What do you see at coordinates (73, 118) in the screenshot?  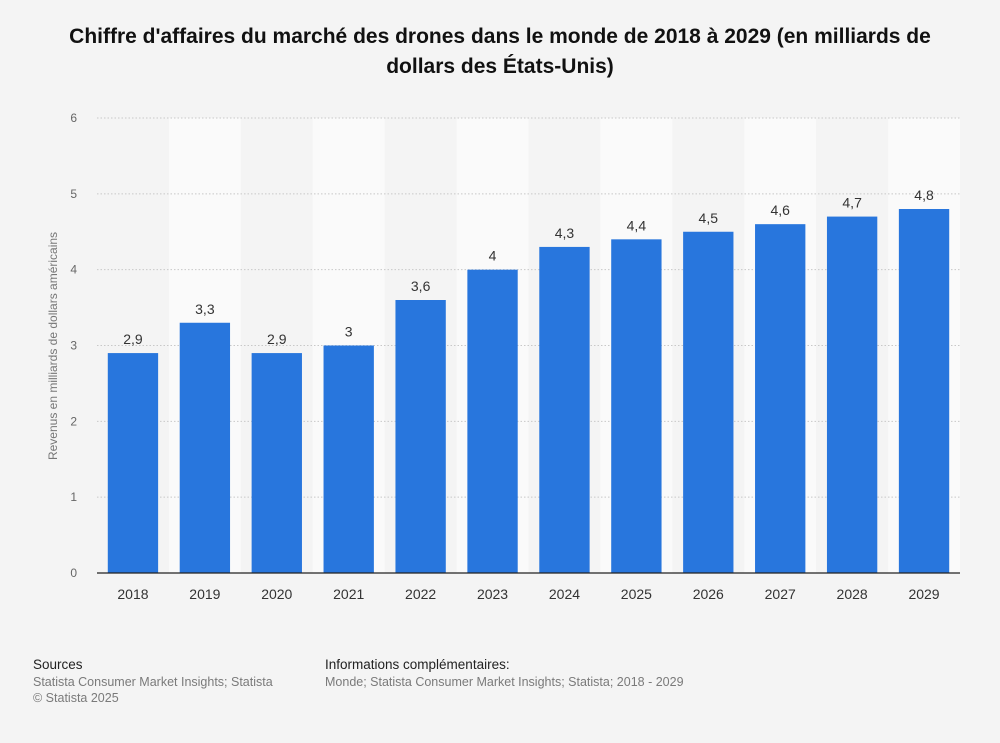 I see `y-tick-label: 6` at bounding box center [73, 118].